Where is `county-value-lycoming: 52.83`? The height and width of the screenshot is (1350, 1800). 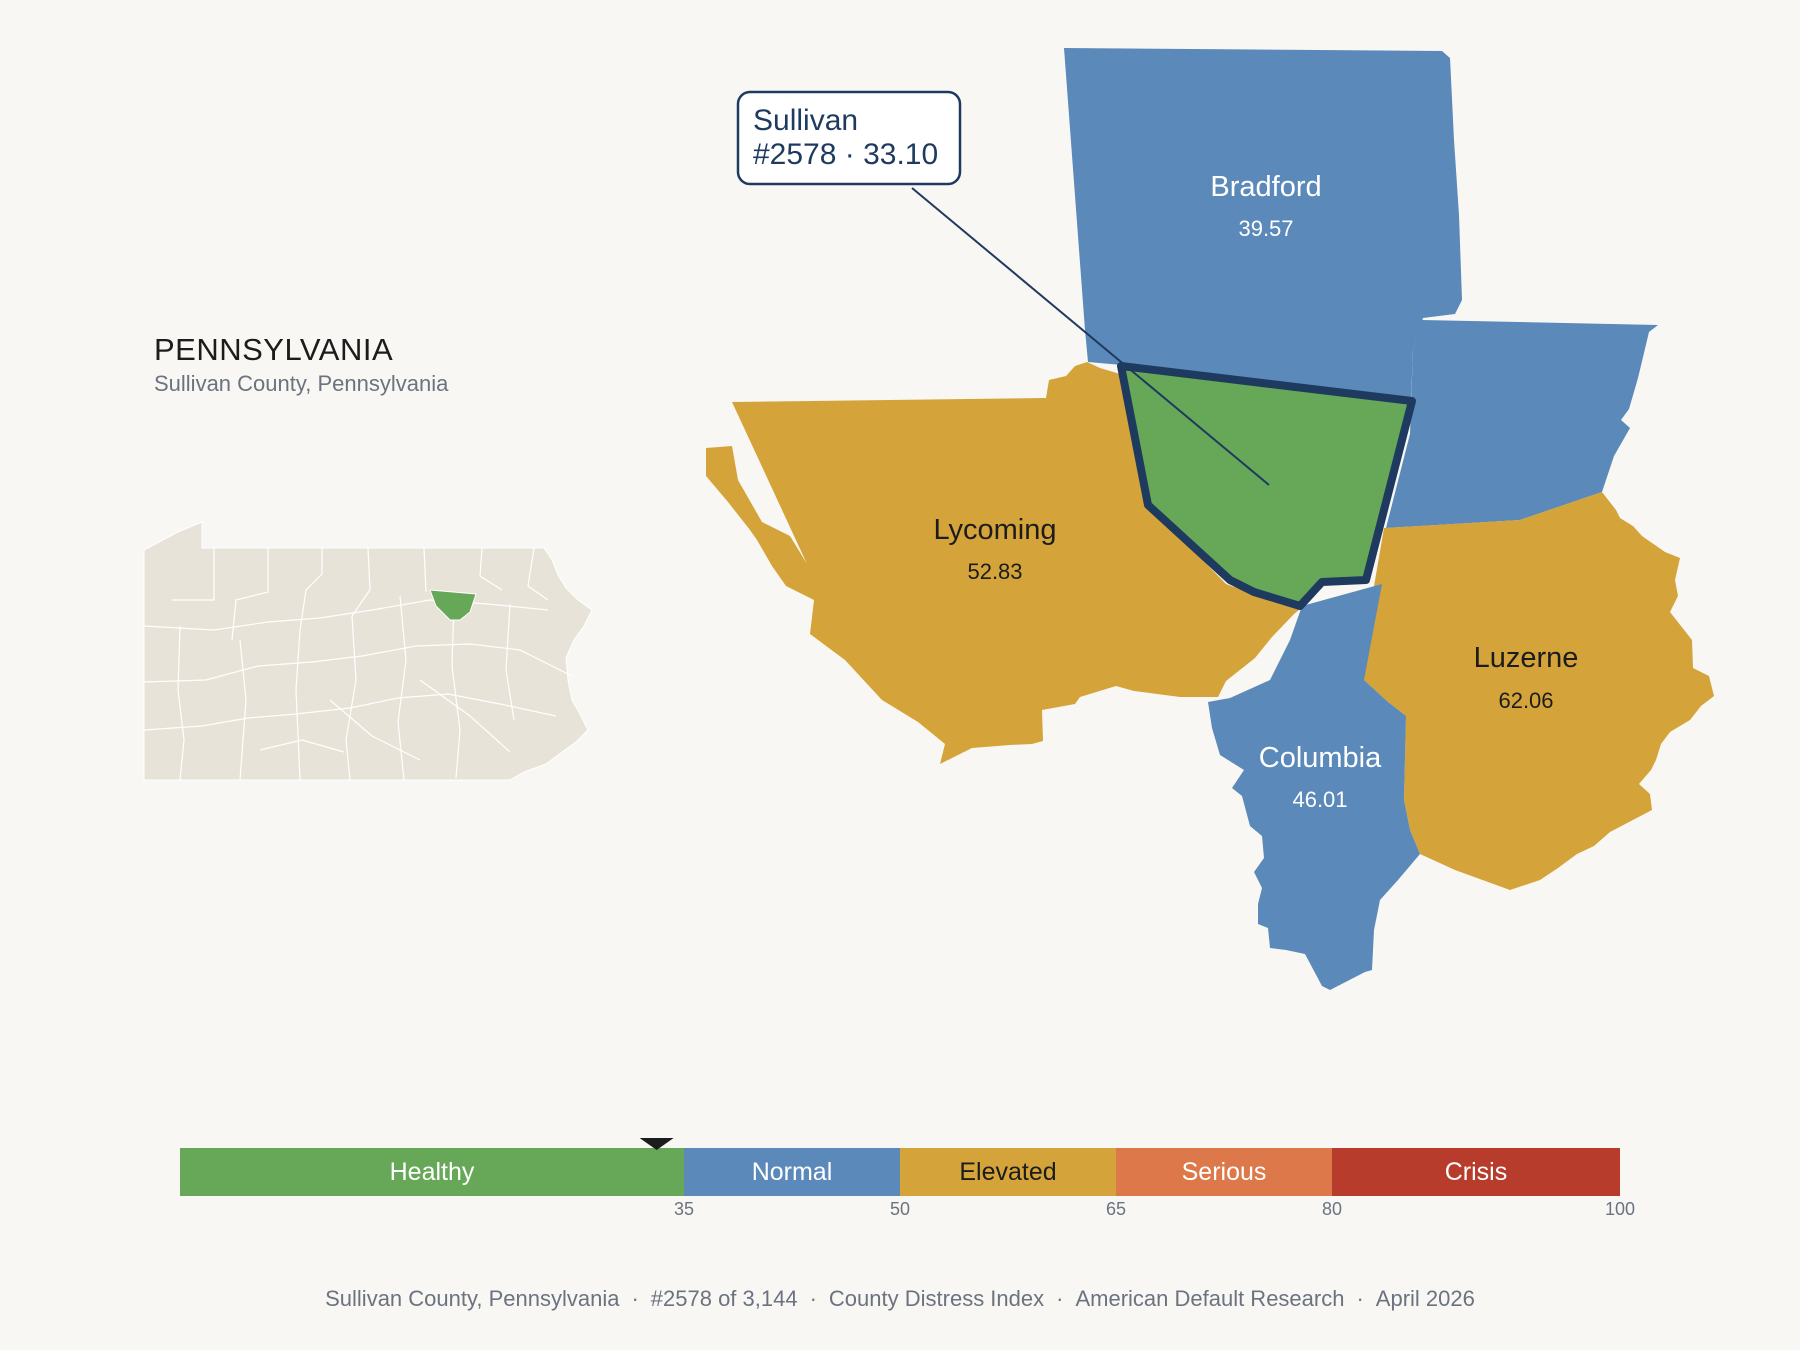
county-value-lycoming: 52.83 is located at coordinates (994, 571).